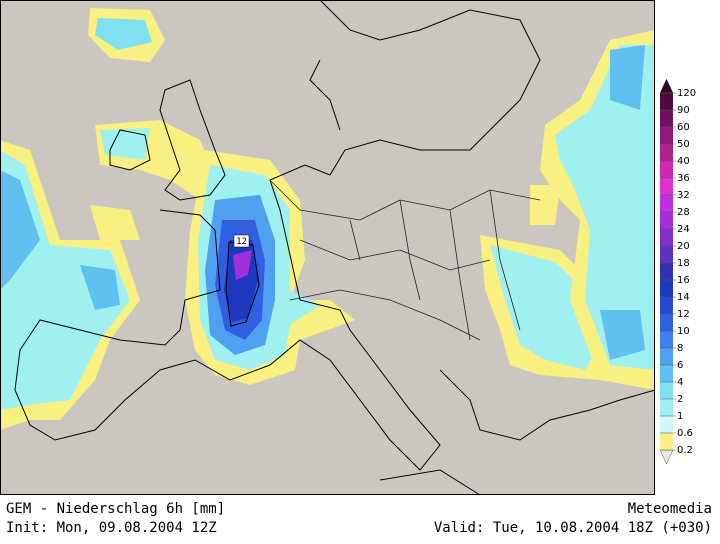 The image size is (720, 544). What do you see at coordinates (573, 528) in the screenshot?
I see `valid-time: Valid: Tue, 10.08.2004 18Z (+030)` at bounding box center [573, 528].